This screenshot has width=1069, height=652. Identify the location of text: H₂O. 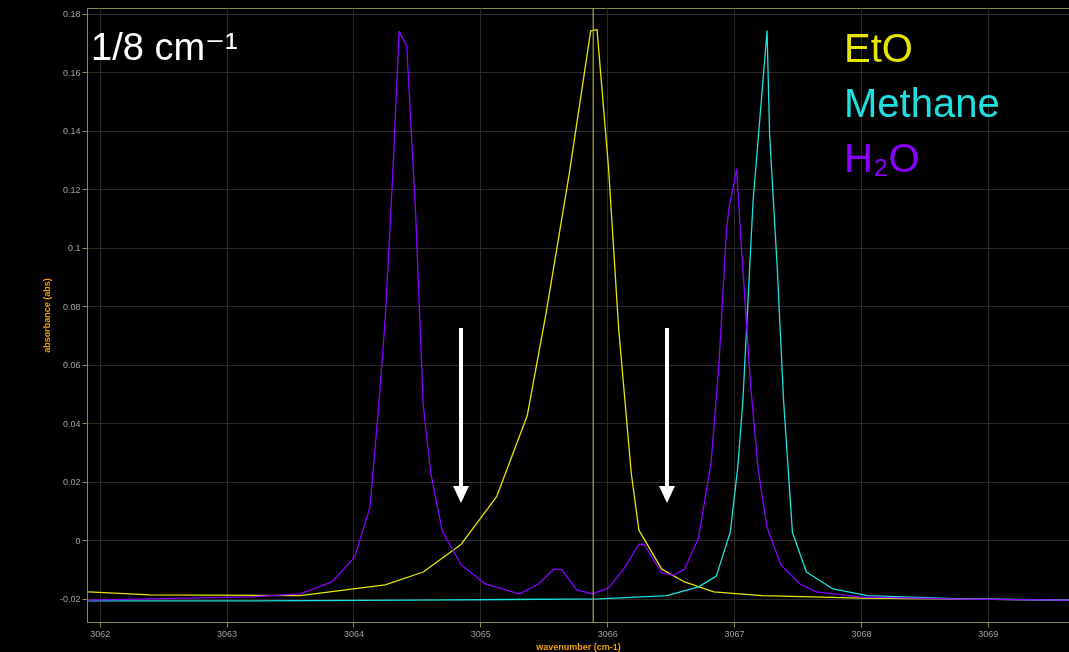
(882, 158).